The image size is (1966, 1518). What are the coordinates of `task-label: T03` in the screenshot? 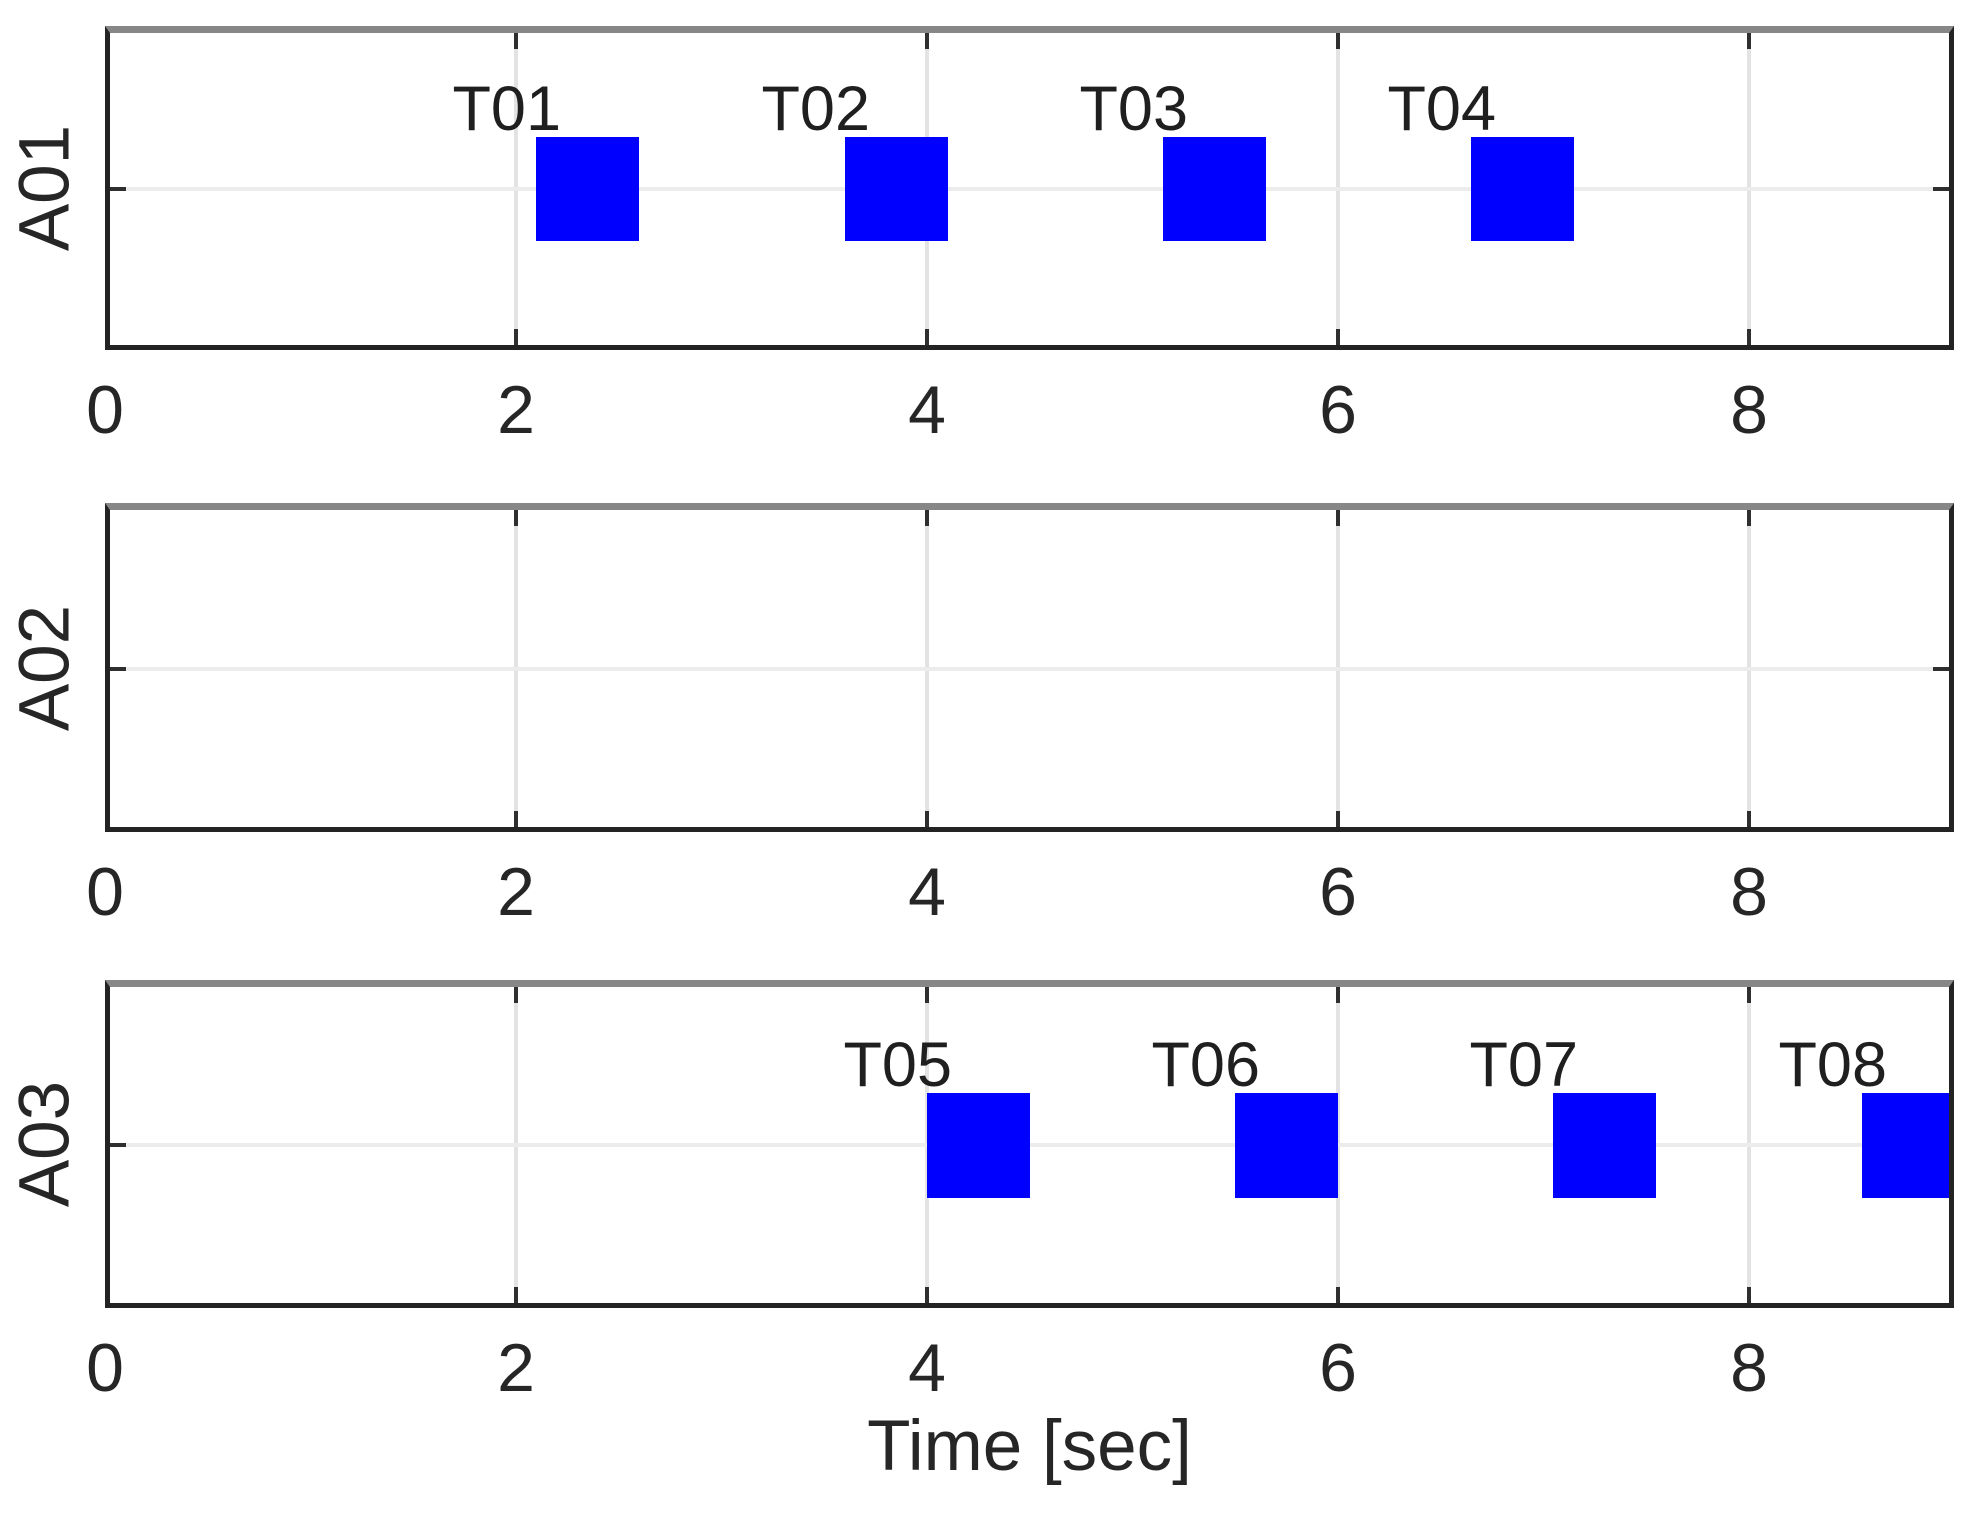 It's located at (1133, 109).